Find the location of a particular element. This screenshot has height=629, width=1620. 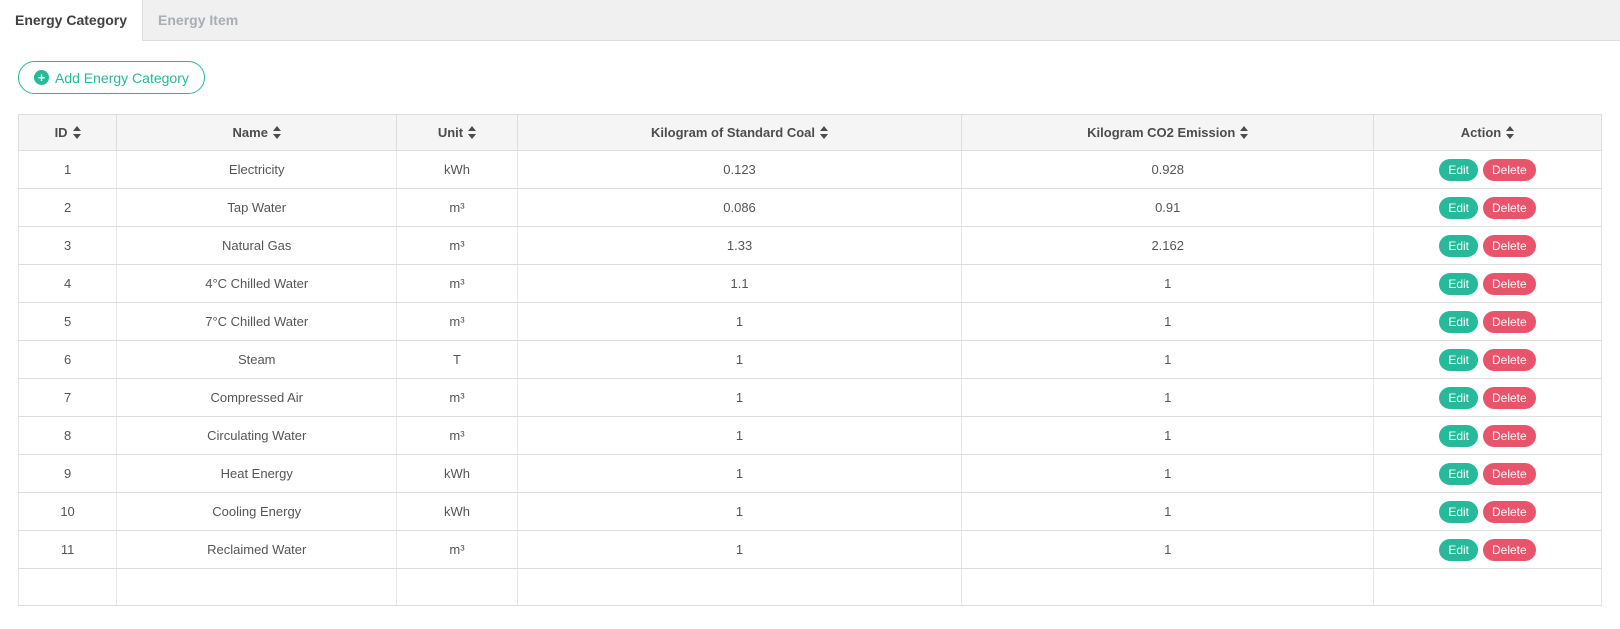

column-header-unit: Unit is located at coordinates (457, 132).